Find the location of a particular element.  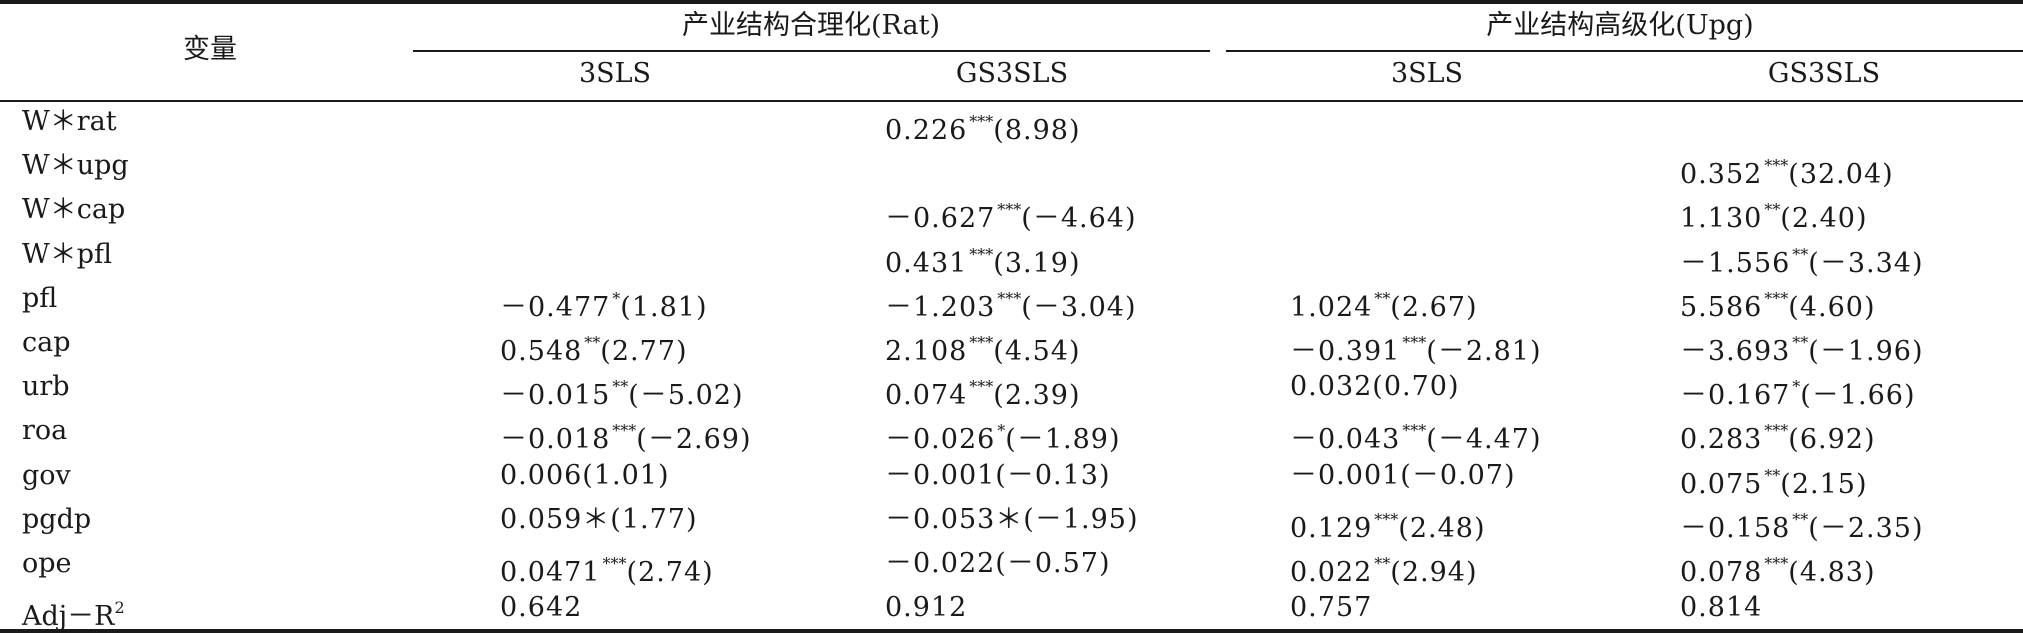

cell-upg-gs3sls: 0.283 ***(6.92) is located at coordinates (1777, 435).